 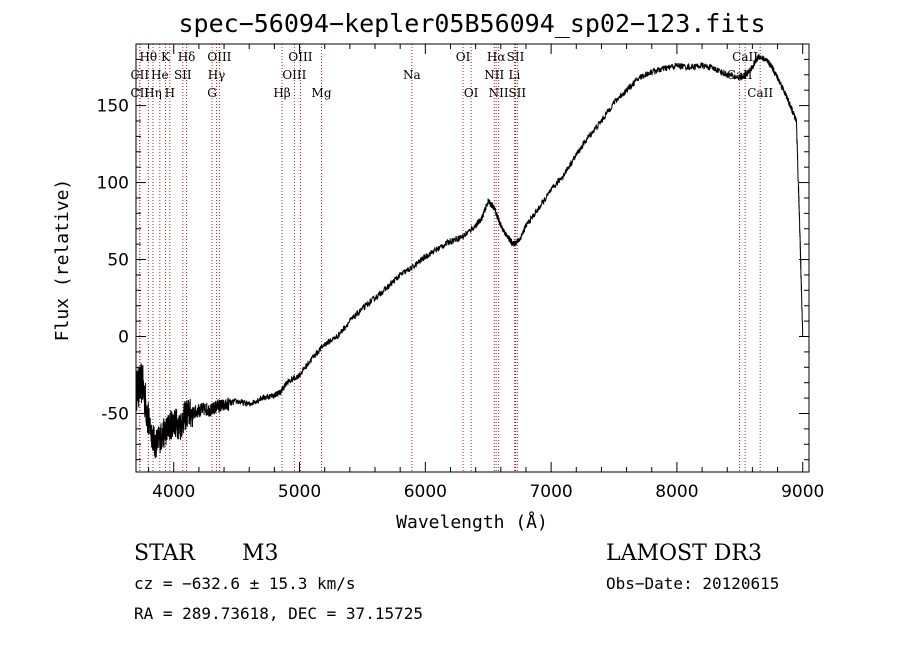 I want to click on spectral-line-label-6: Hα, so click(x=496, y=57).